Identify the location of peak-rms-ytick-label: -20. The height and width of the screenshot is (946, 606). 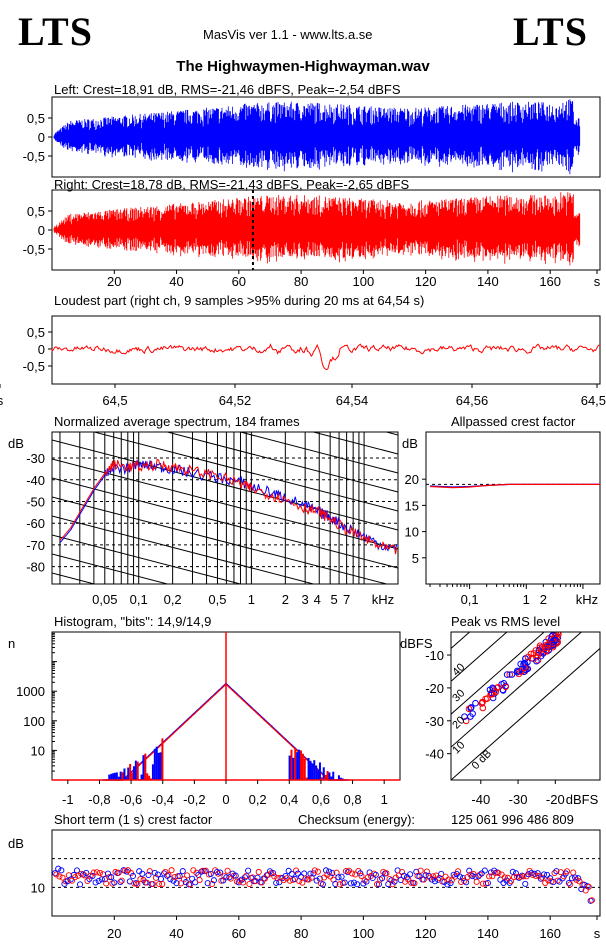
(434, 688).